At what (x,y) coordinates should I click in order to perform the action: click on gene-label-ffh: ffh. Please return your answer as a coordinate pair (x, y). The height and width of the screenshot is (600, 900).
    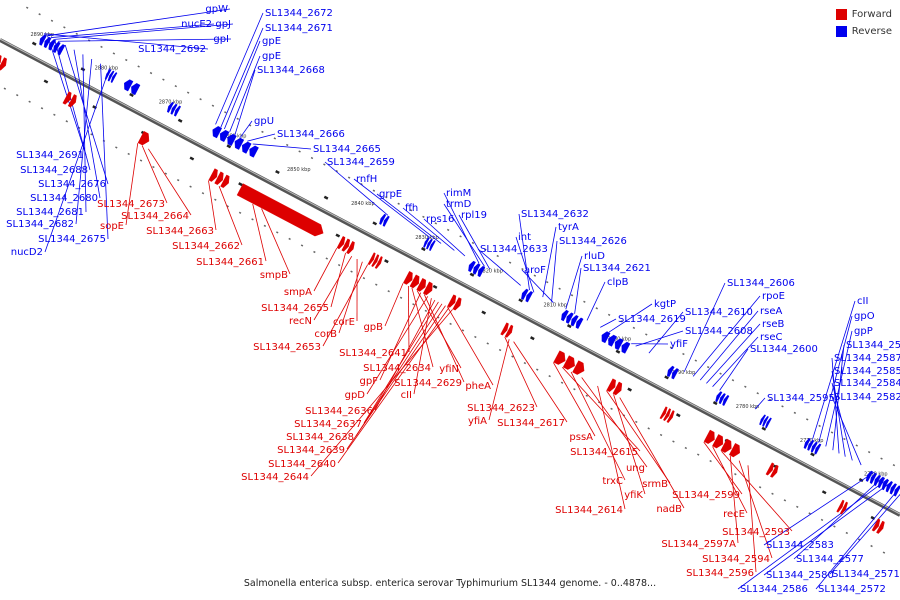
    Looking at the image, I should click on (411, 208).